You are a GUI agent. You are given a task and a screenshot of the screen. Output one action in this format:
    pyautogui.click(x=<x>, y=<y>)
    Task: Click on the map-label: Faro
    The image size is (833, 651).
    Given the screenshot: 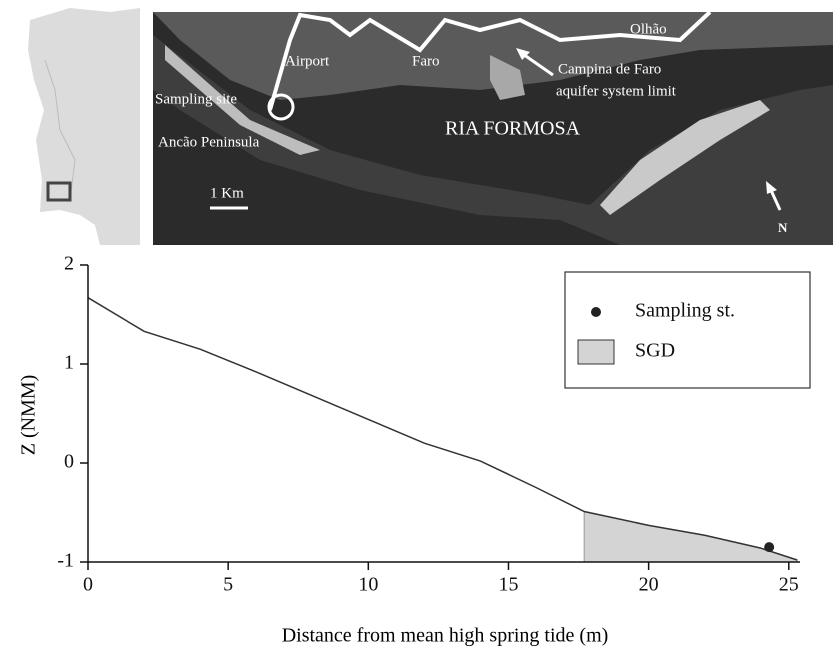 What is the action you would take?
    pyautogui.click(x=426, y=61)
    